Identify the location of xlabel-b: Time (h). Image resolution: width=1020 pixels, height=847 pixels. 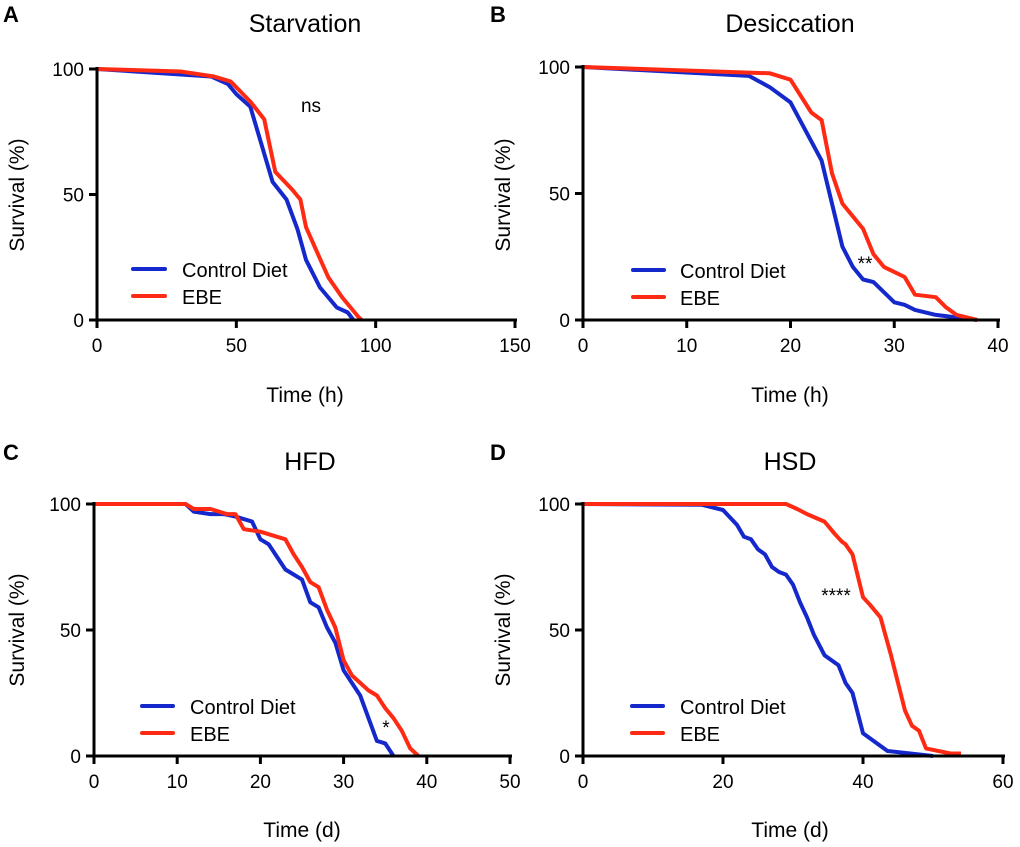
(789, 395).